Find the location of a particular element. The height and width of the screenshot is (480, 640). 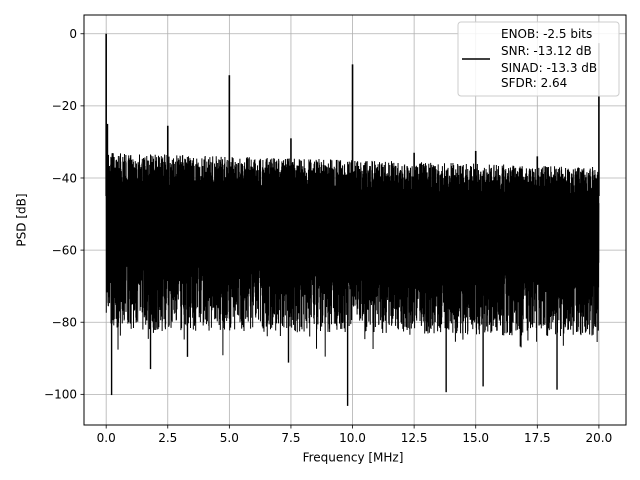

legend-box is located at coordinates (538, 59).